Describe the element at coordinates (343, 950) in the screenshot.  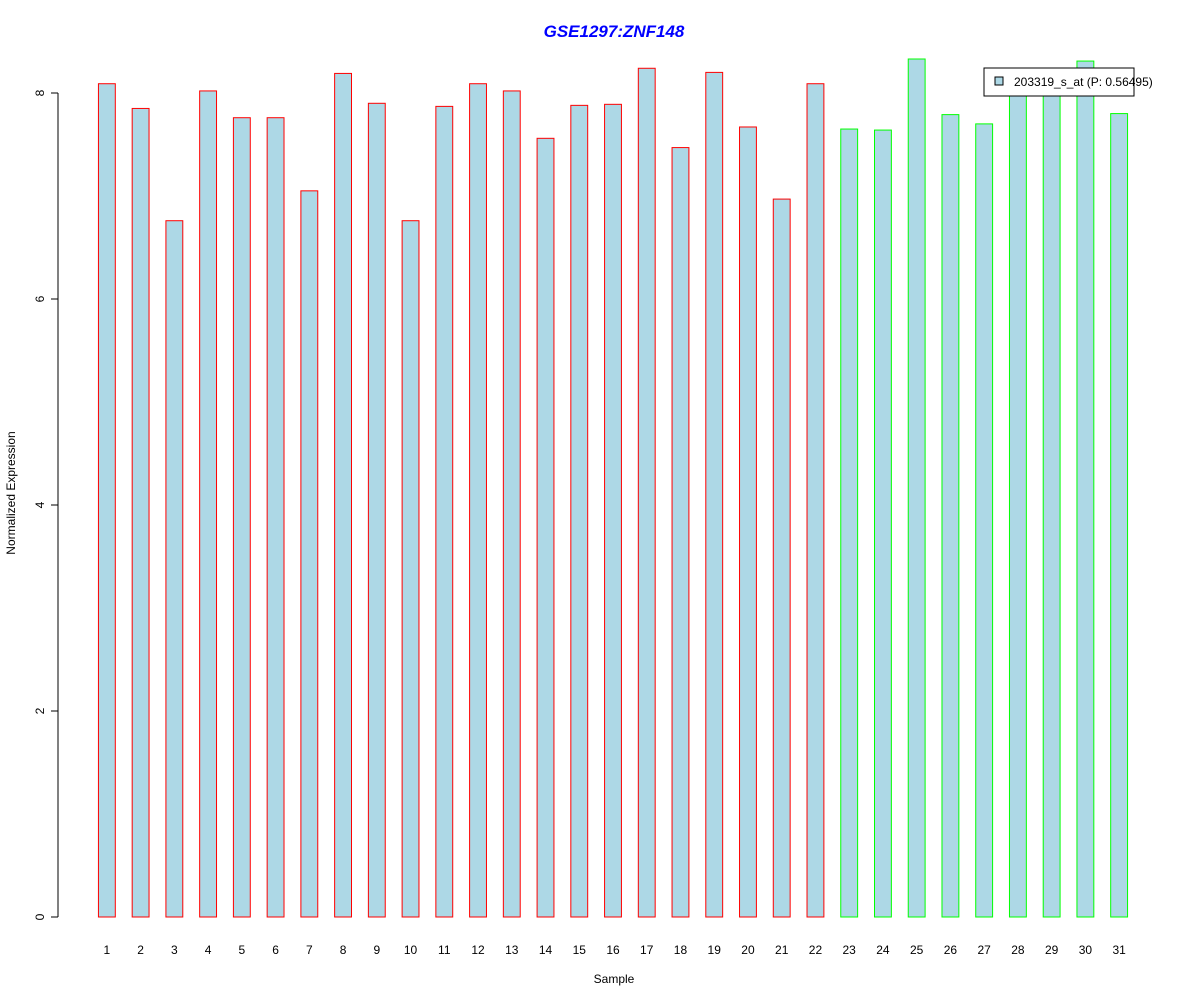
I see `x-tick-label: 8` at that location.